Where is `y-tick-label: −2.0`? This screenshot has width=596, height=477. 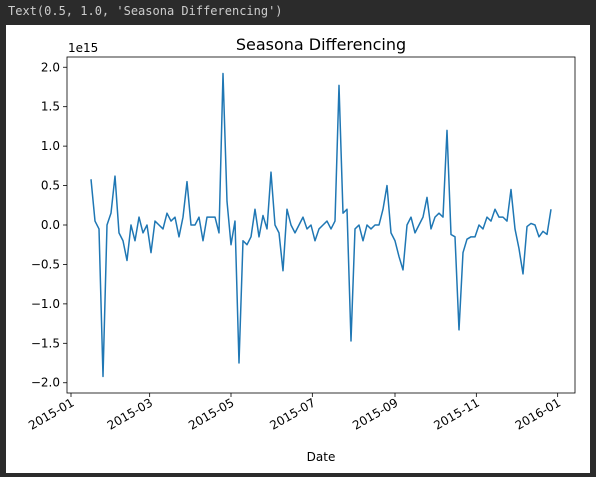
y-tick-label: −2.0 is located at coordinates (45, 383).